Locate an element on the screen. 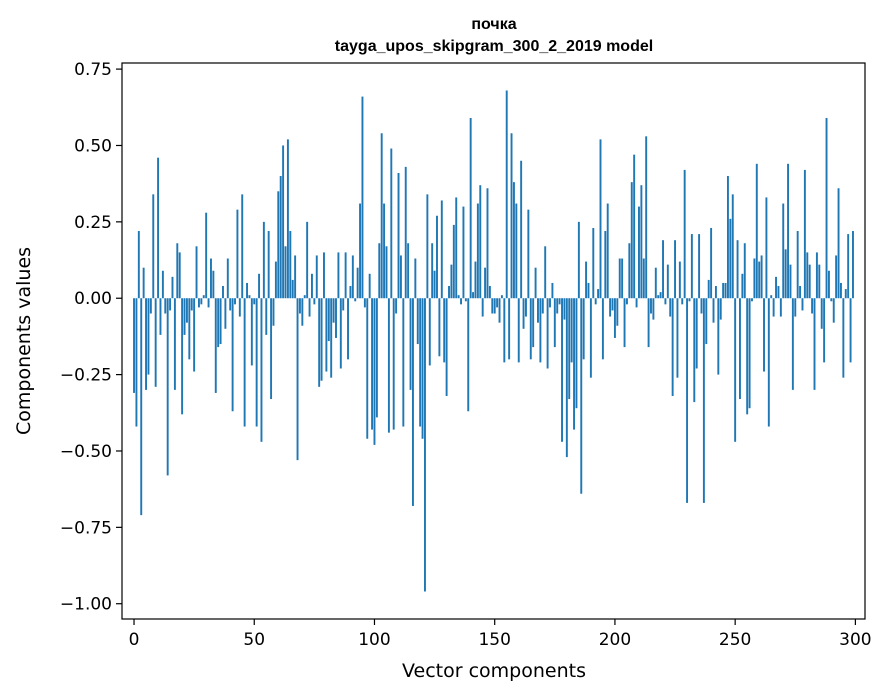 Image resolution: width=880 pixels, height=696 pixels. y-tick-label: −1.00 is located at coordinates (86, 605).